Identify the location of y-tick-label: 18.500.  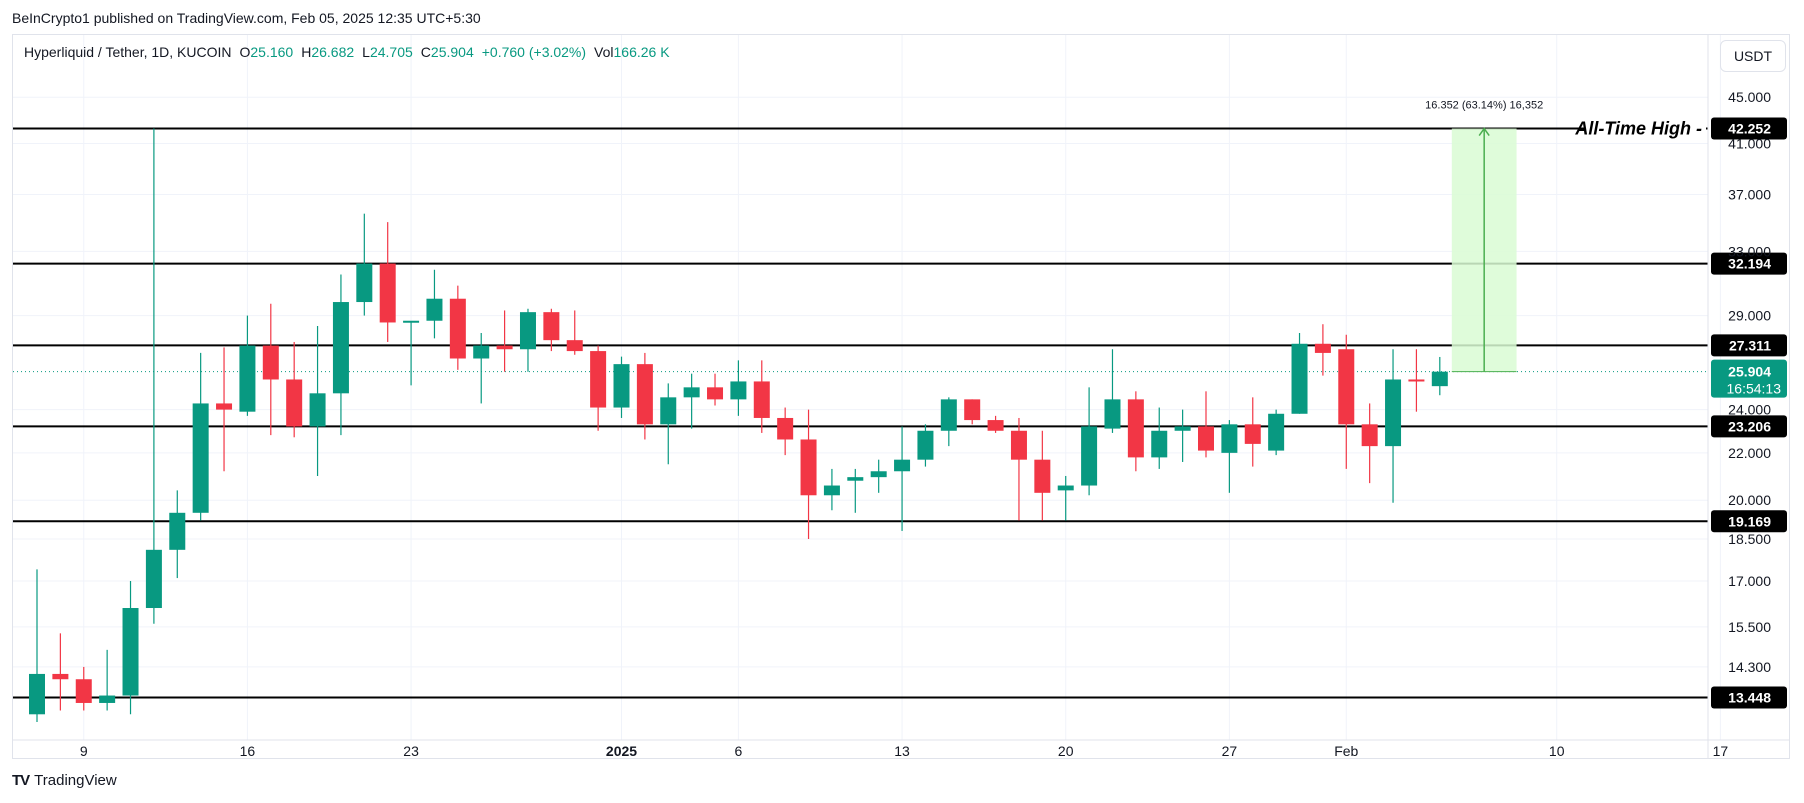
(1749, 539).